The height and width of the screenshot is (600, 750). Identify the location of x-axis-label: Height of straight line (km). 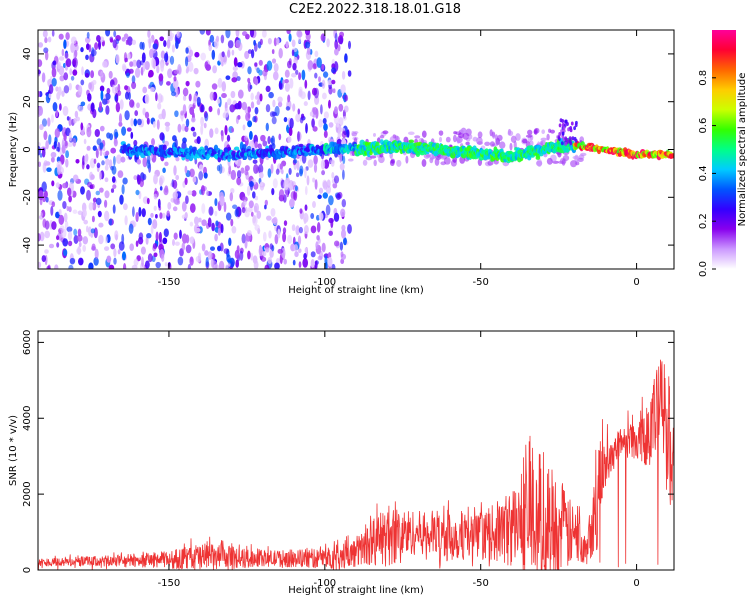
(356, 590).